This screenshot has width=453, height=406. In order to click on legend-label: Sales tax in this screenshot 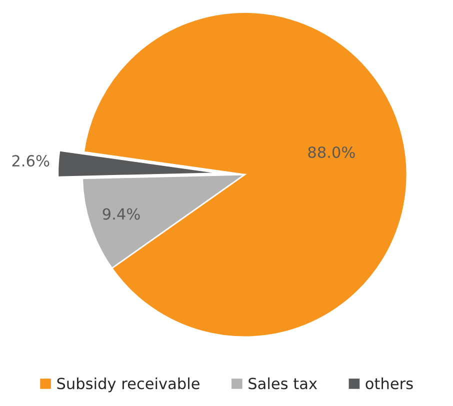, I will do `click(283, 383)`.